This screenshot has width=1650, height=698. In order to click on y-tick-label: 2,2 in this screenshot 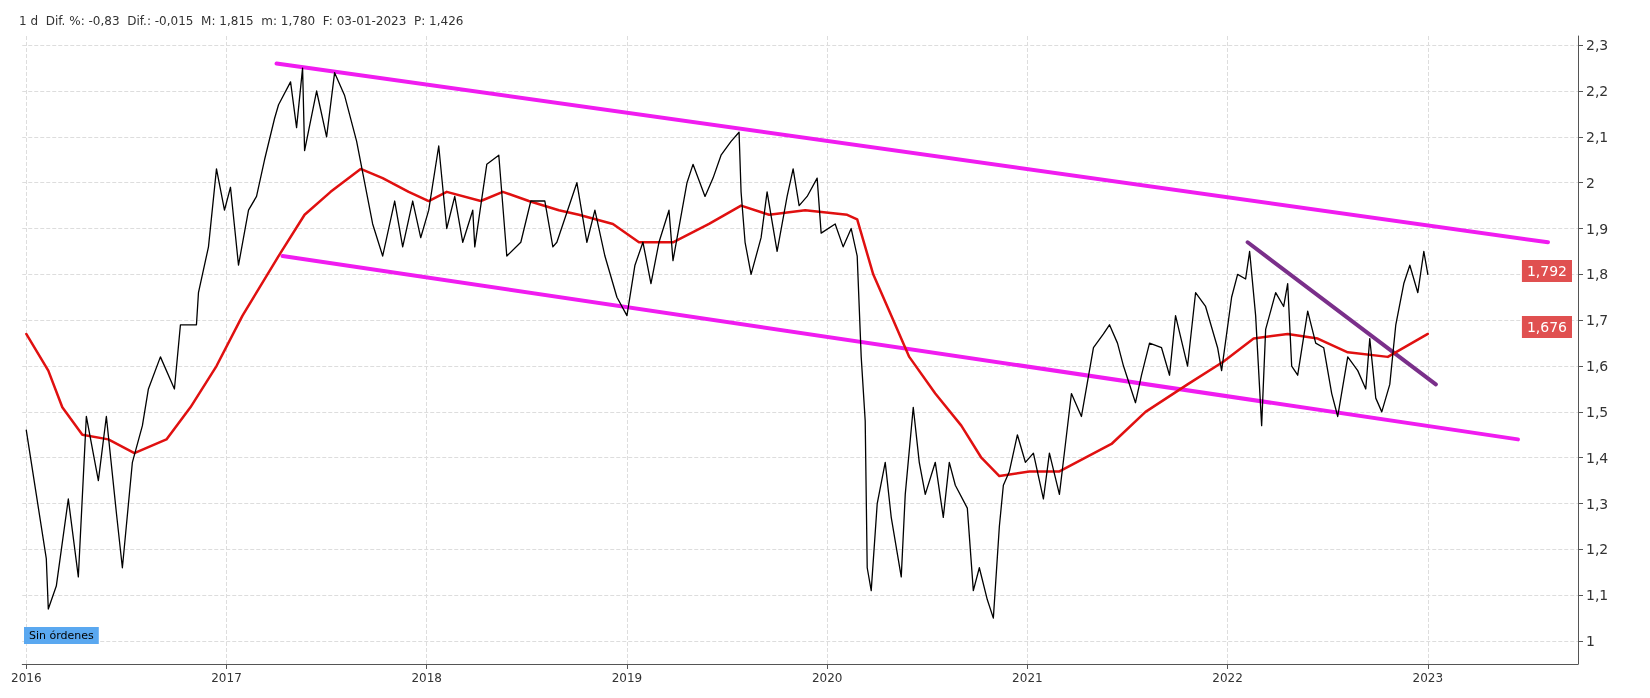, I will do `click(1597, 91)`.